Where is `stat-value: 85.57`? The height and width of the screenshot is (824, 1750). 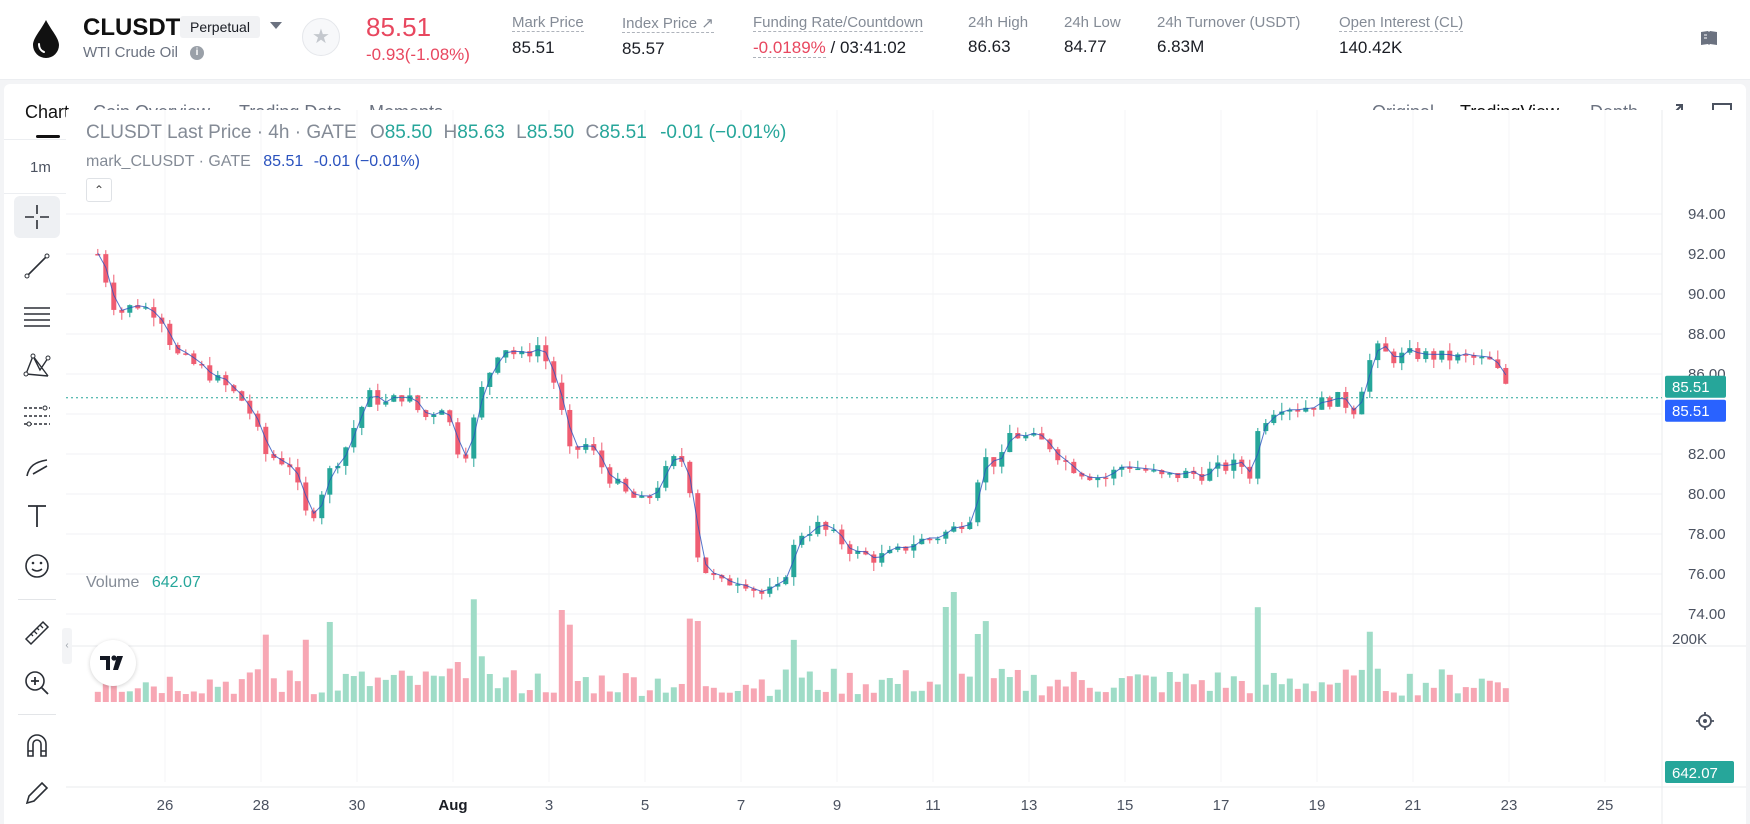
stat-value: 85.57 is located at coordinates (643, 48).